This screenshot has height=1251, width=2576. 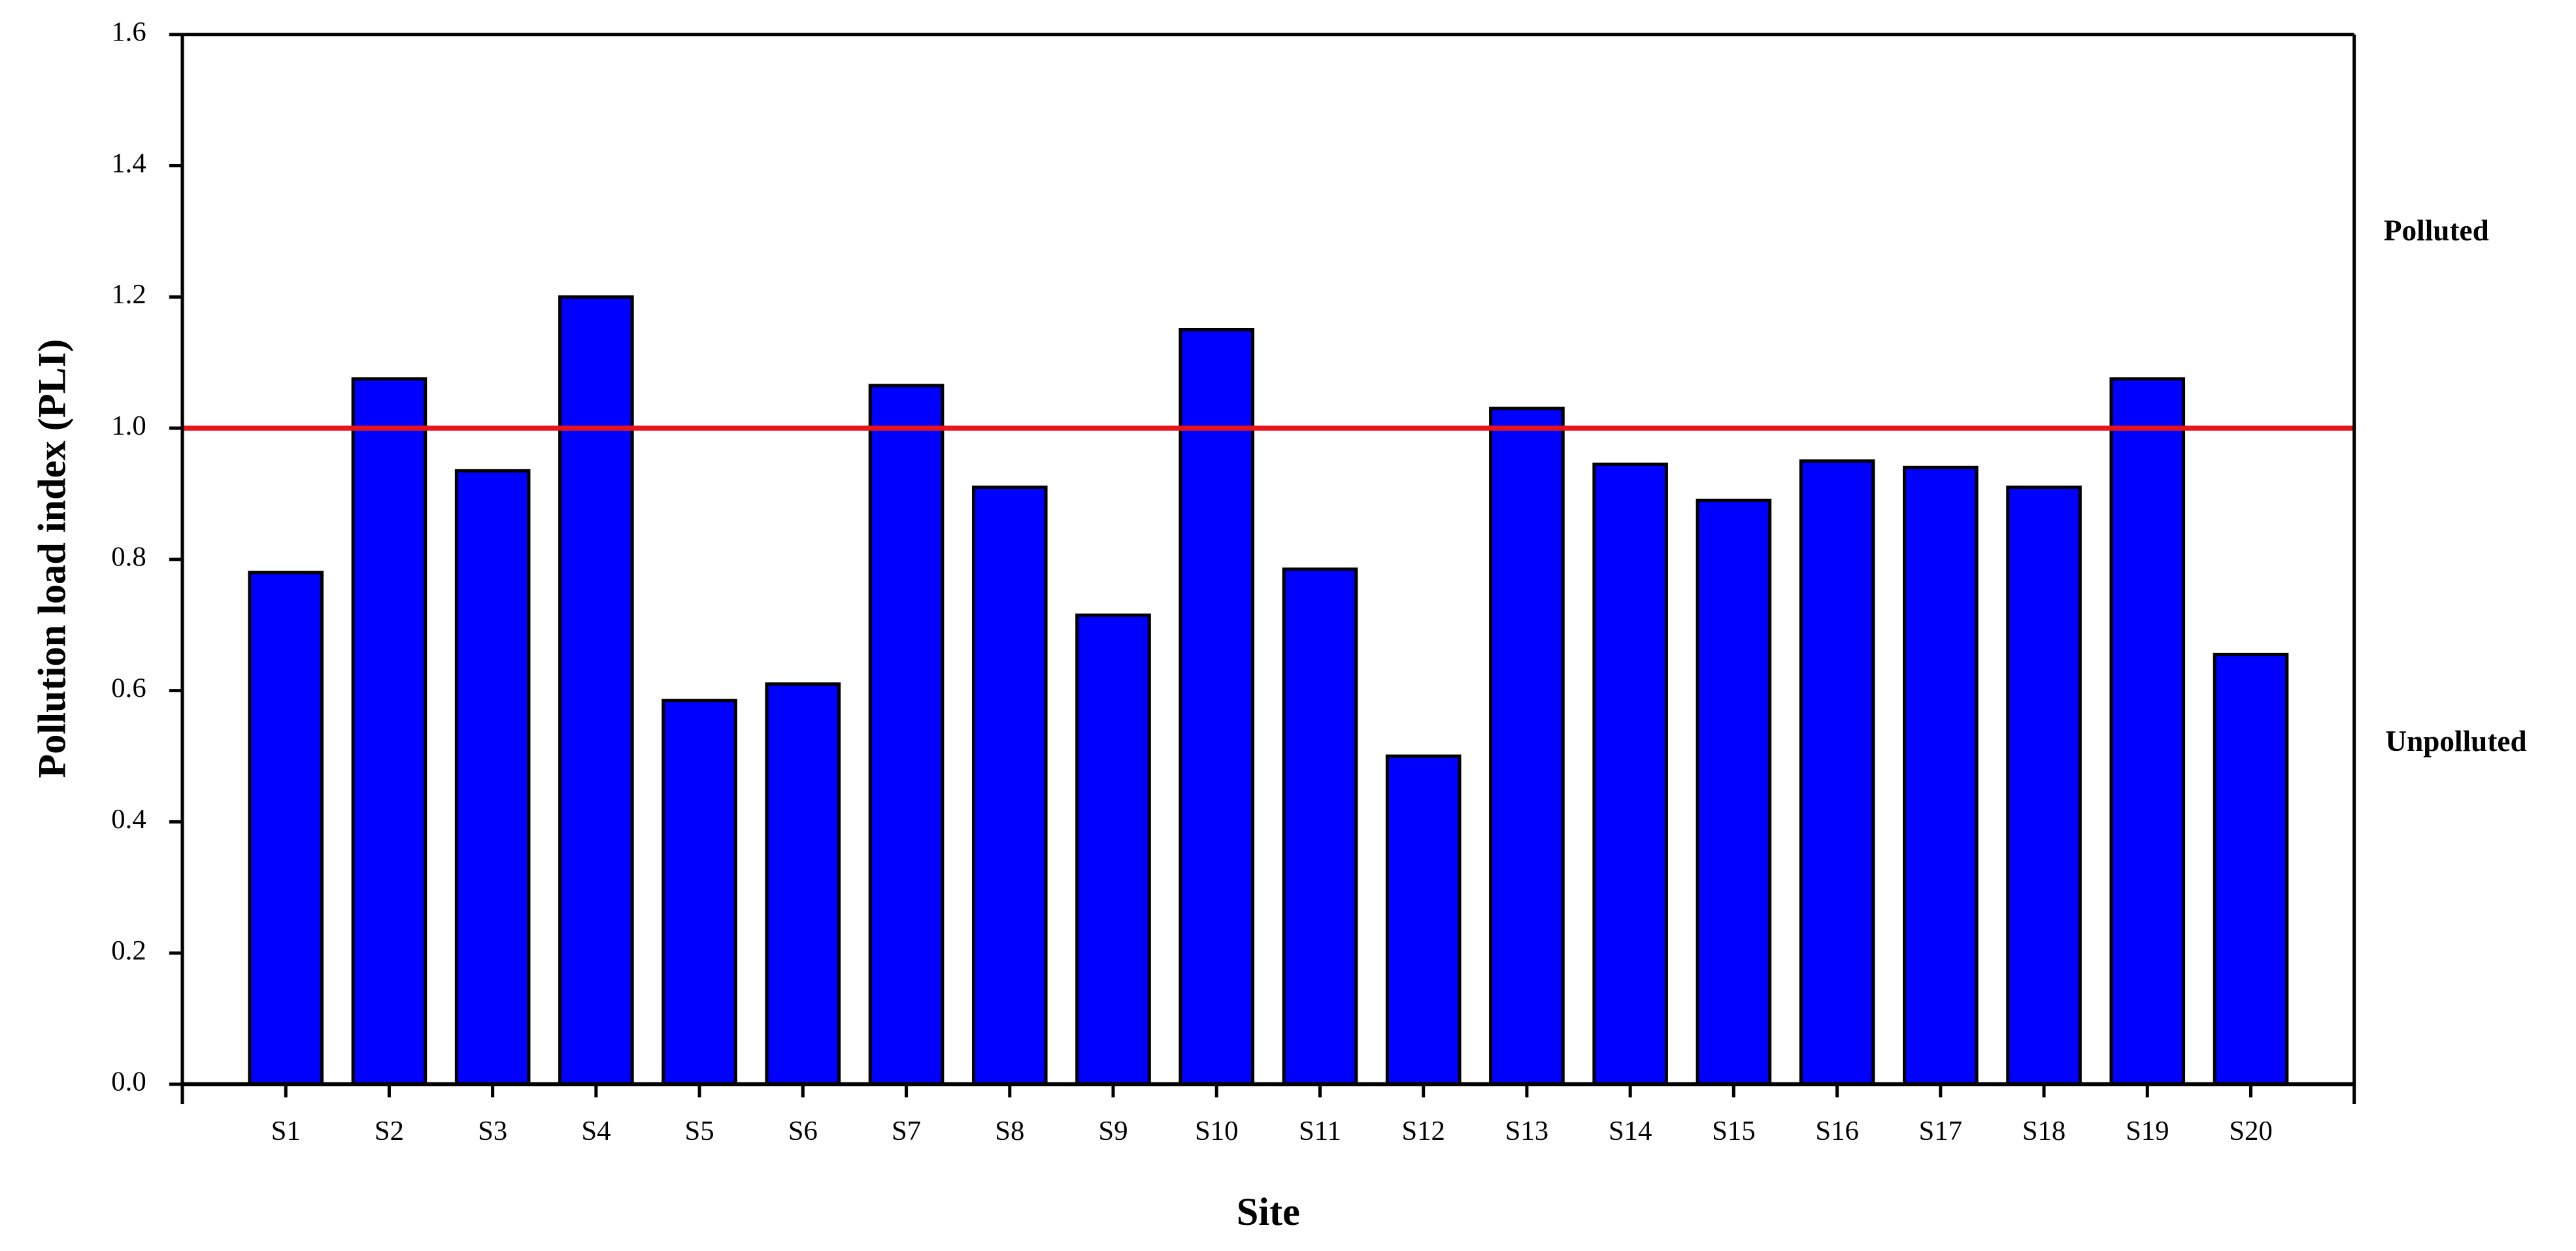 What do you see at coordinates (2251, 1131) in the screenshot?
I see `x-tick-label: S20` at bounding box center [2251, 1131].